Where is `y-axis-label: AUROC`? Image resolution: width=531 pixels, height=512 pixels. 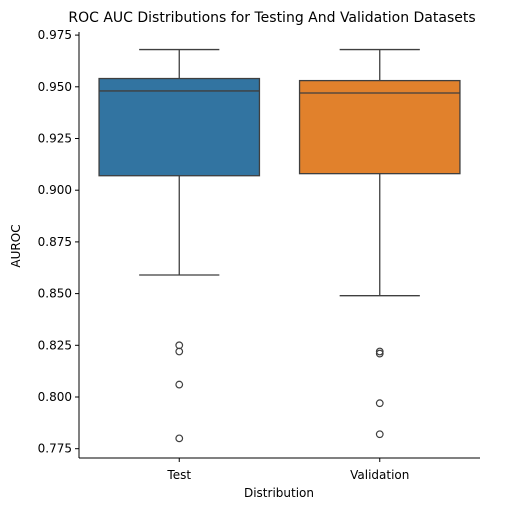
y-axis-label: AUROC is located at coordinates (16, 245).